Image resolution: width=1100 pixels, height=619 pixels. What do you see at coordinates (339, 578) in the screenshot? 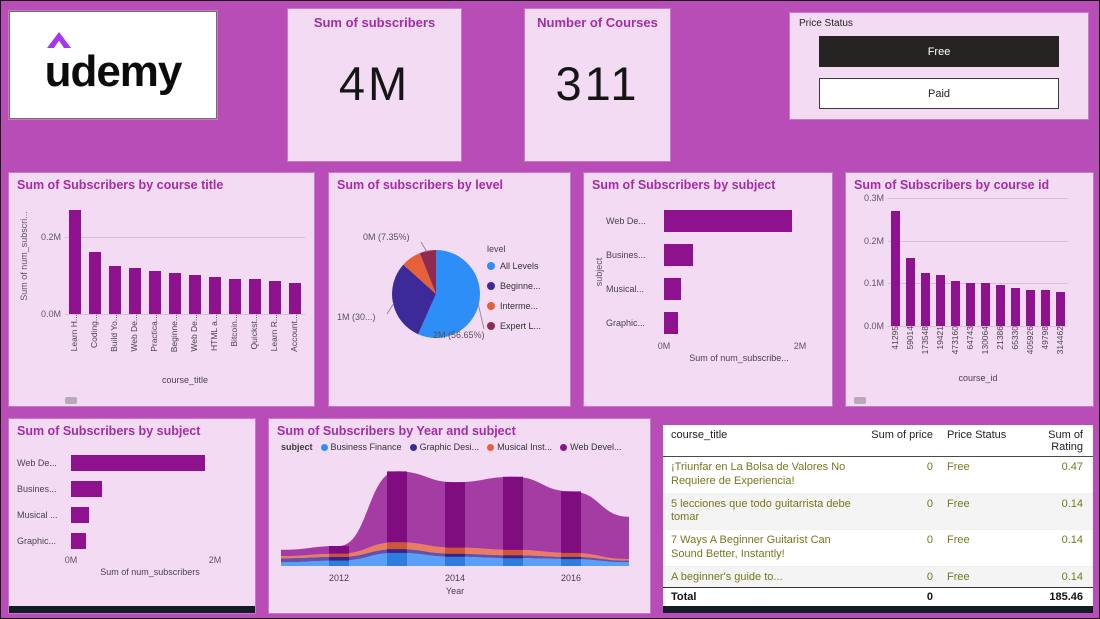
I see `x-axis-label: 2012` at bounding box center [339, 578].